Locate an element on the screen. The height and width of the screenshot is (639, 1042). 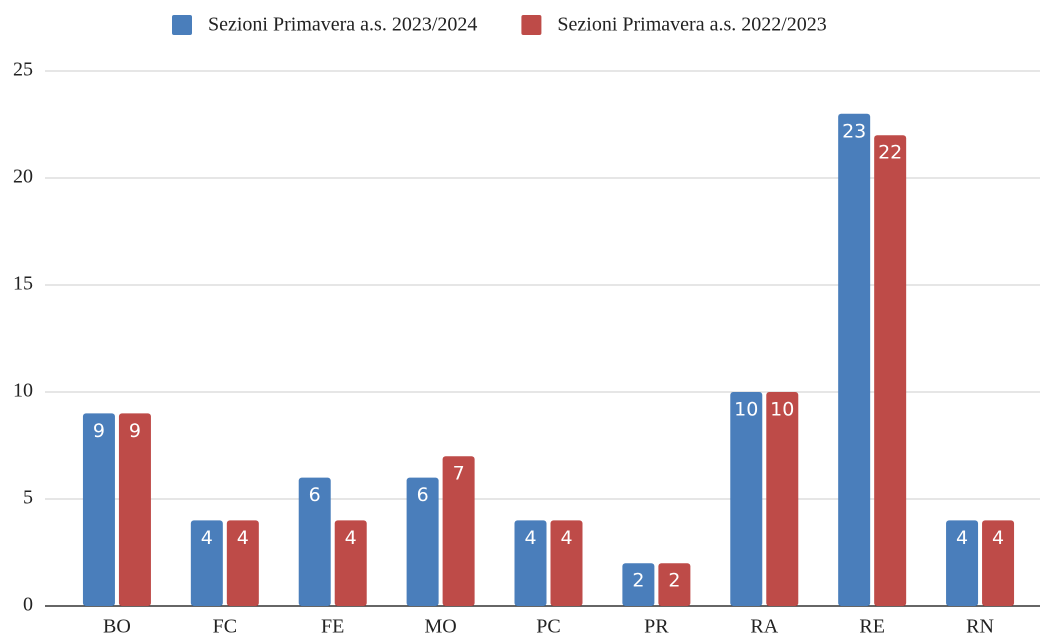
value-label: 22 is located at coordinates (890, 153).